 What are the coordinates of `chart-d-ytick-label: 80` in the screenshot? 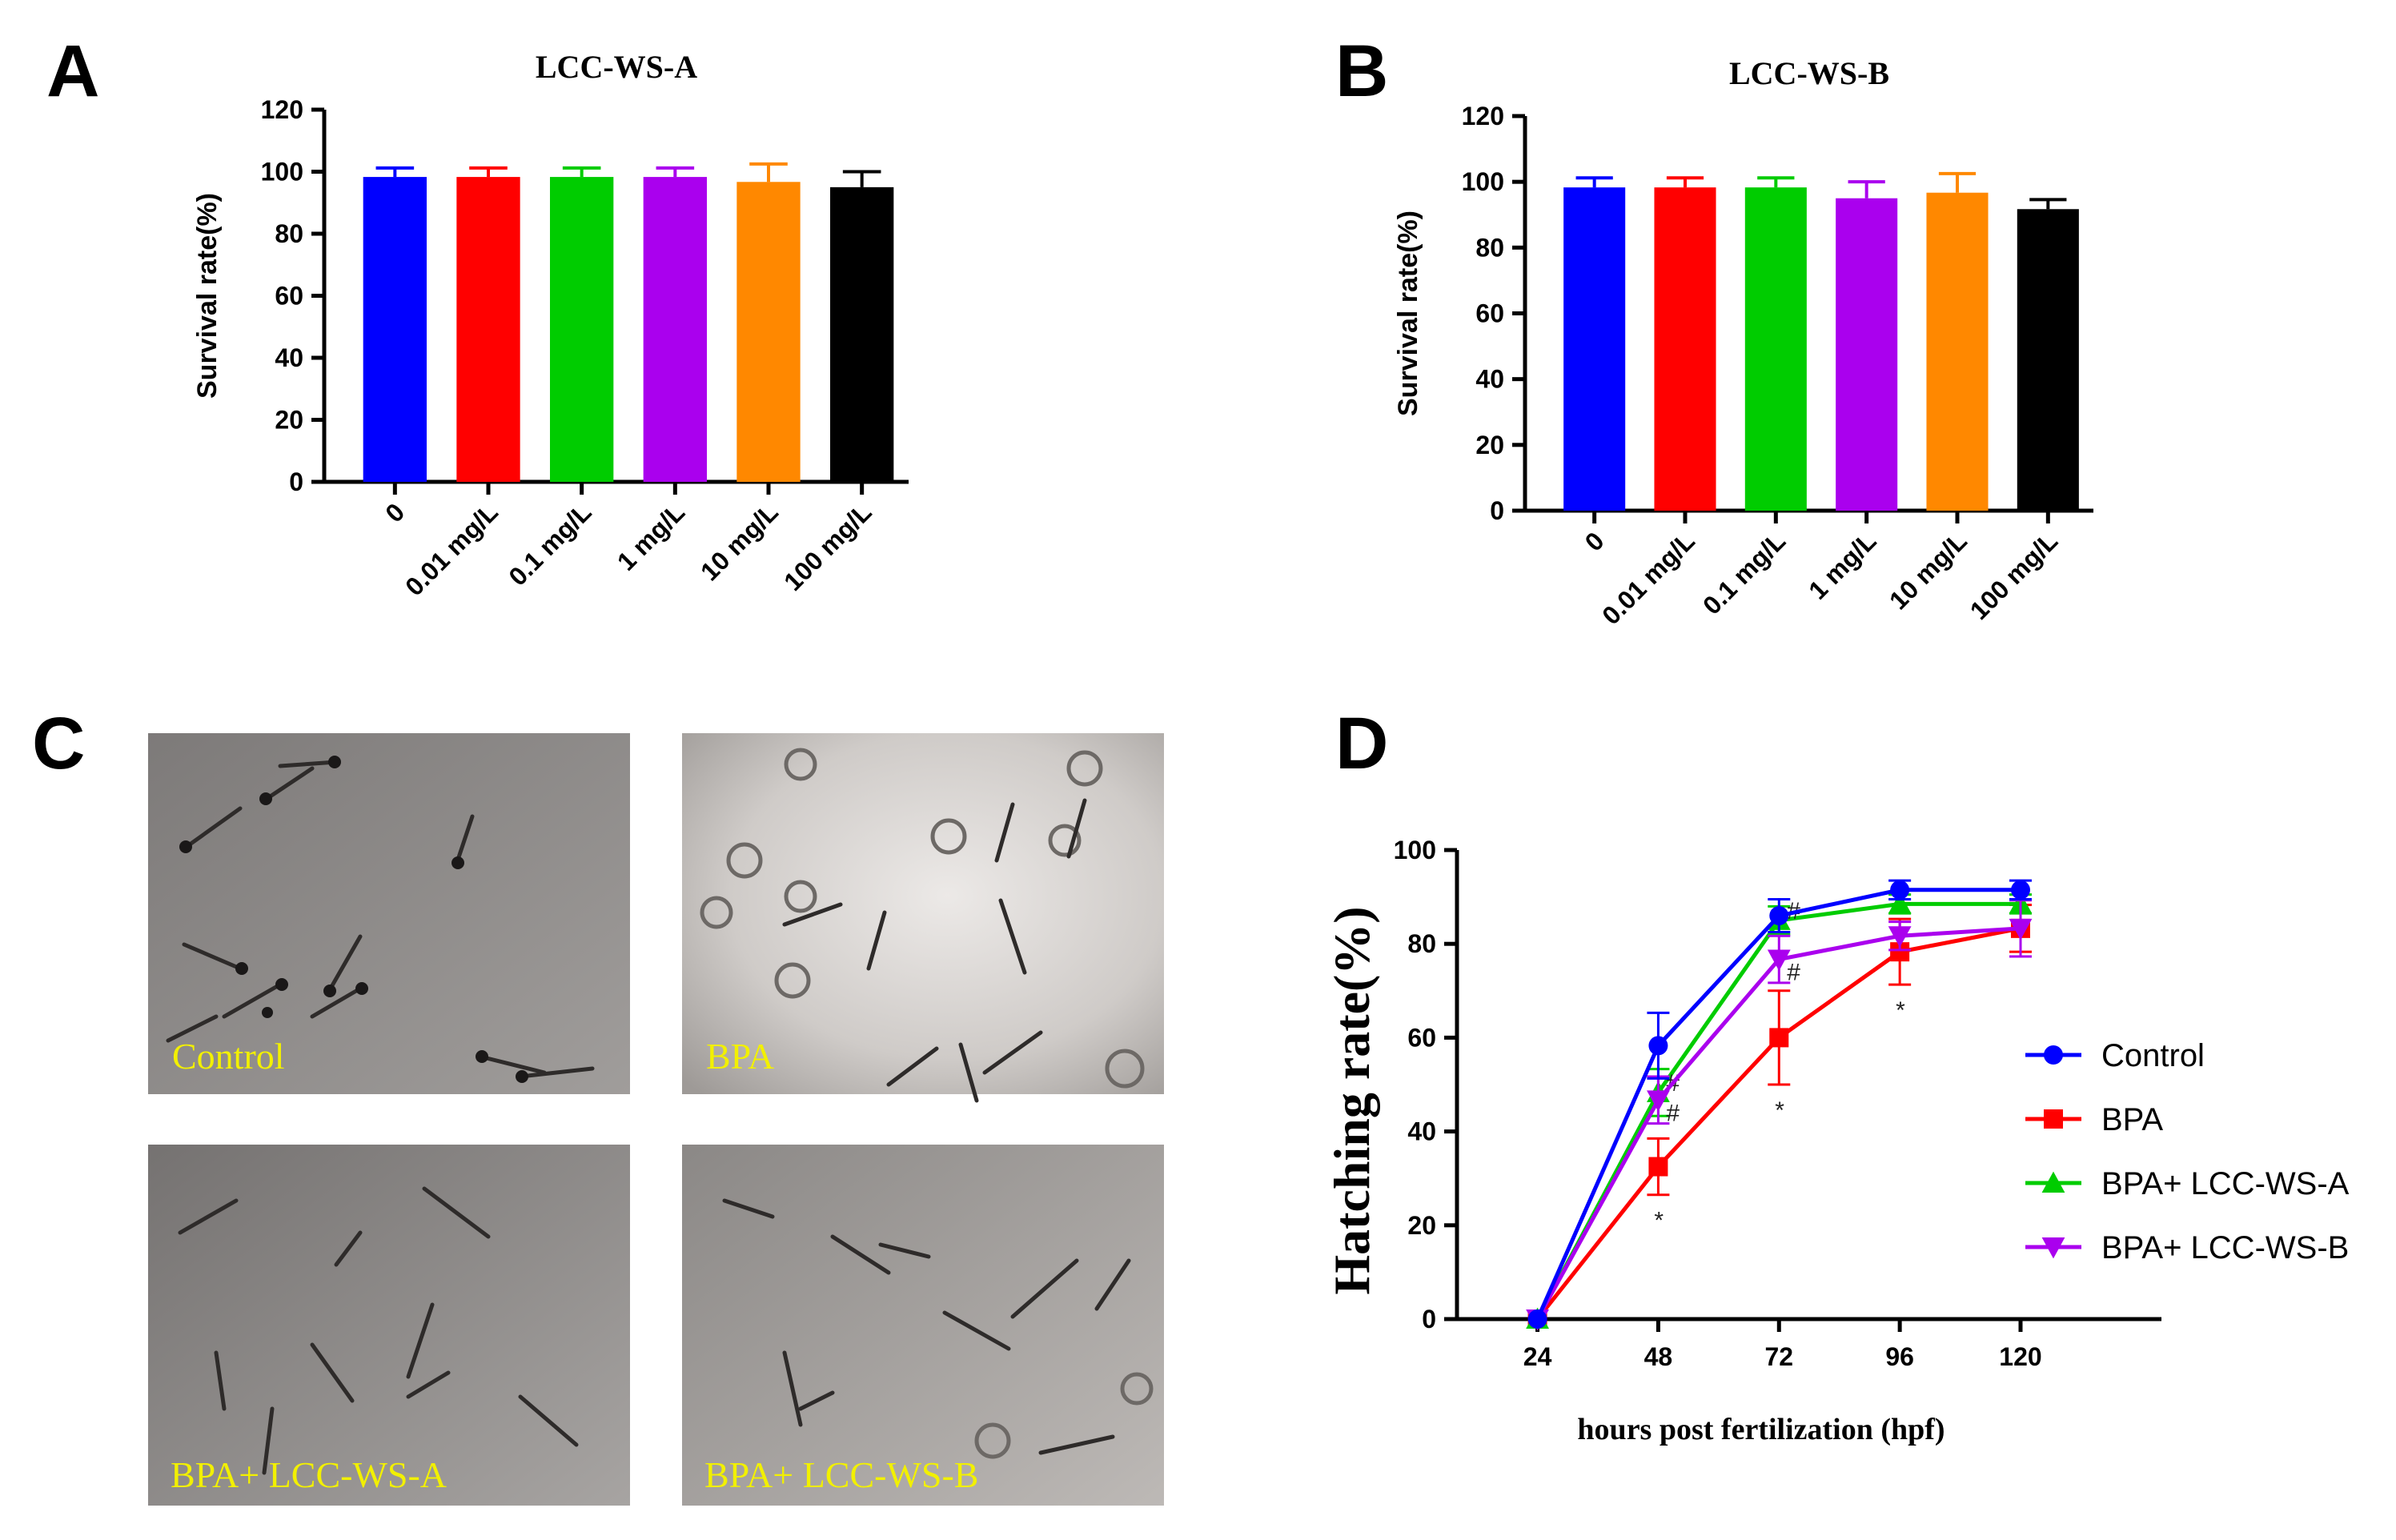 It's located at (1421, 944).